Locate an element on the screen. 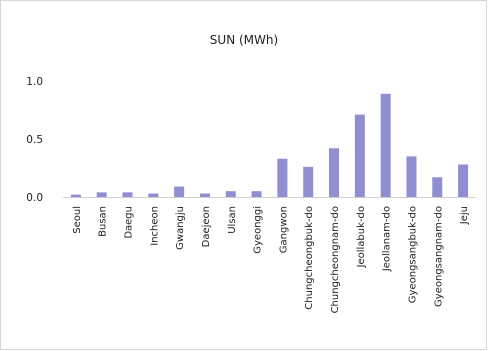 The height and width of the screenshot is (351, 488). x-tick-label: Chungcheongbuk-do is located at coordinates (309, 258).